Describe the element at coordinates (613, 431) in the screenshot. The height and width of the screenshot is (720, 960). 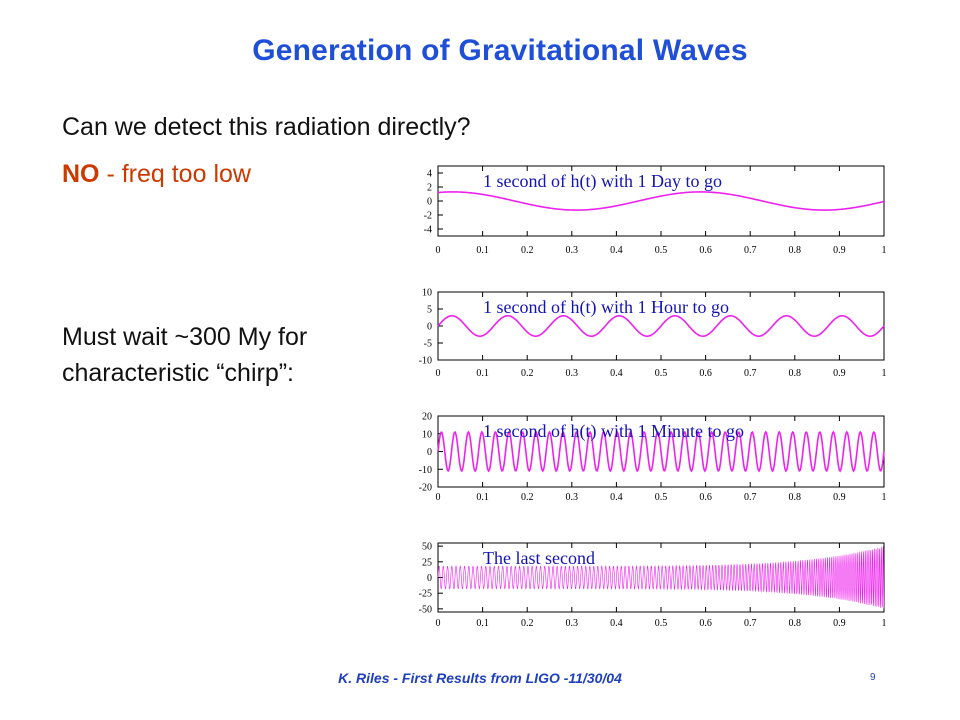
I see `plot-title: 1 second of h(t) with 1 Minute to go` at that location.